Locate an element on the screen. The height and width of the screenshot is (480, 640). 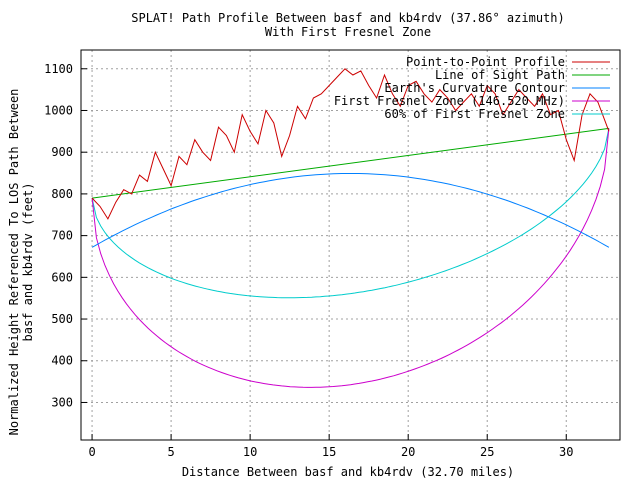
x-tick-label: 30 is located at coordinates (566, 452).